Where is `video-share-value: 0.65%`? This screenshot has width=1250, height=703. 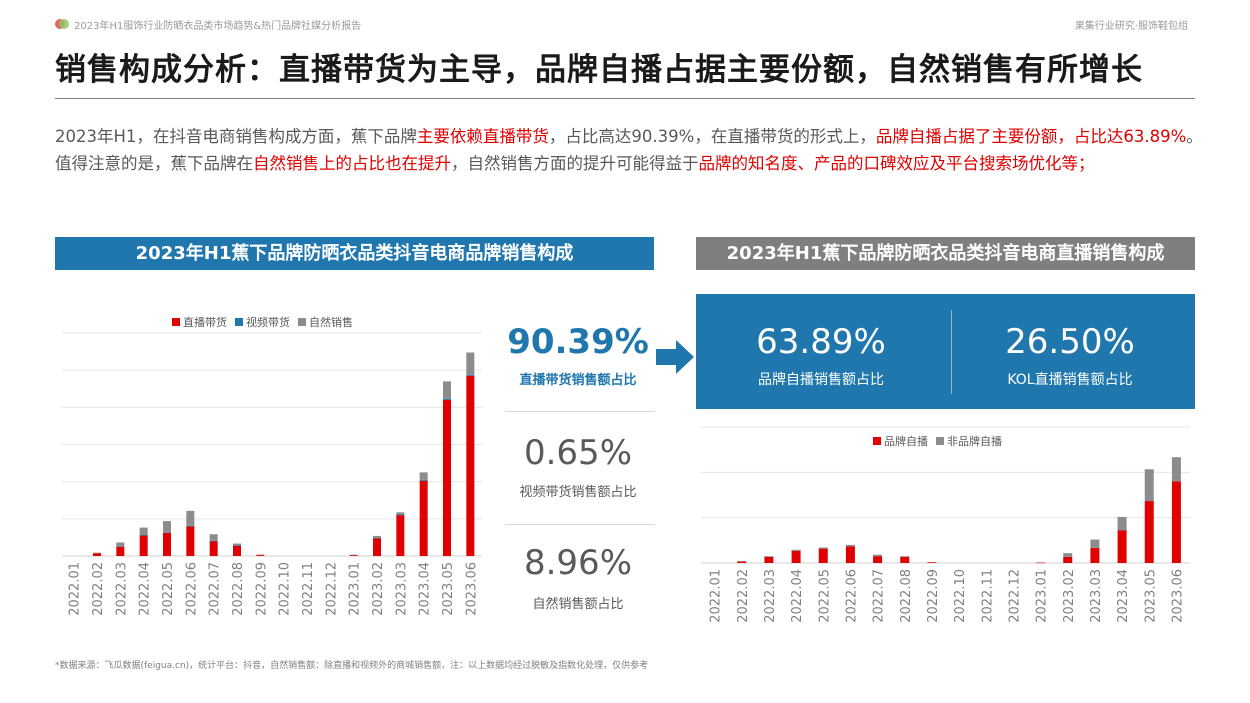
video-share-value: 0.65% is located at coordinates (577, 453).